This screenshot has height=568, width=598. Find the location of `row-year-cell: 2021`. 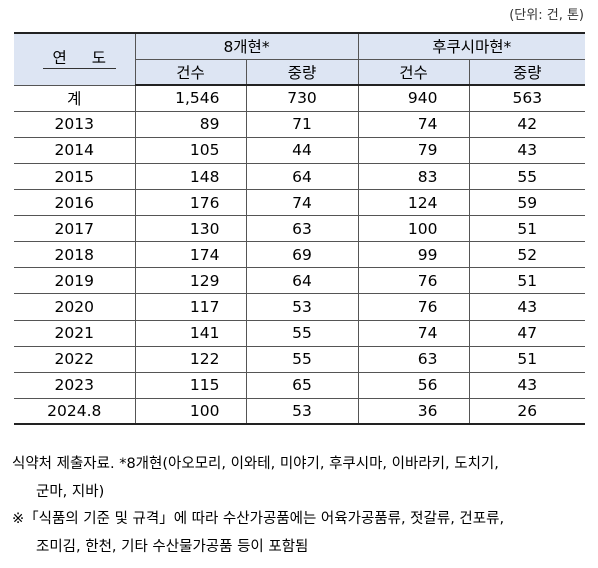

row-year-cell: 2021 is located at coordinates (75, 333).